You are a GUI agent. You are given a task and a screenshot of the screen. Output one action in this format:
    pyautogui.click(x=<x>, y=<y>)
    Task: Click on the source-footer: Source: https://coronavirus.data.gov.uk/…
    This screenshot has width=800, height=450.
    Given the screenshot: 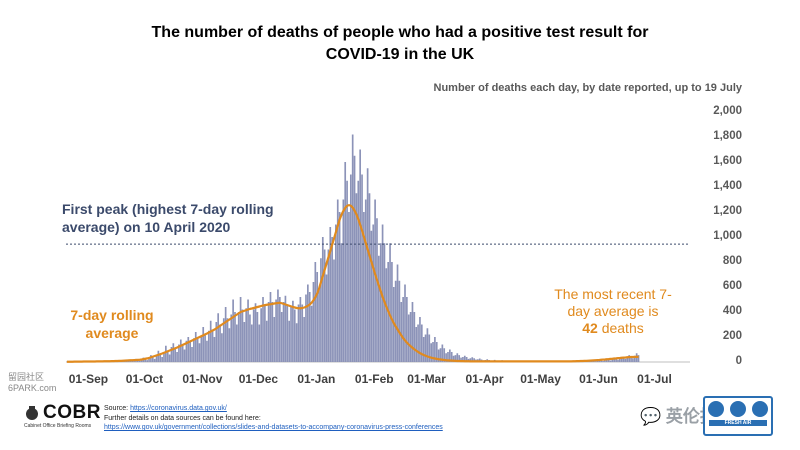 What is the action you would take?
    pyautogui.click(x=273, y=418)
    